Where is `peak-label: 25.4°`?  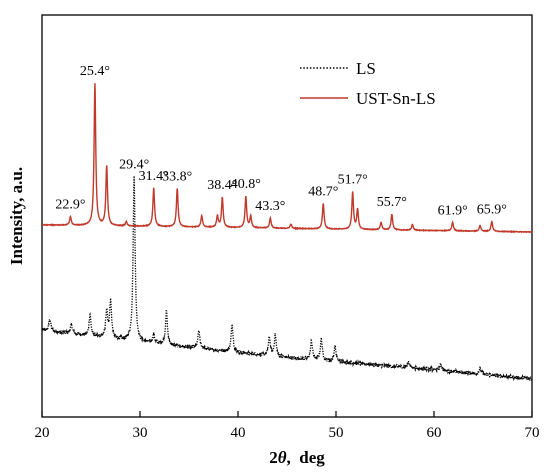 peak-label: 25.4° is located at coordinates (95, 71).